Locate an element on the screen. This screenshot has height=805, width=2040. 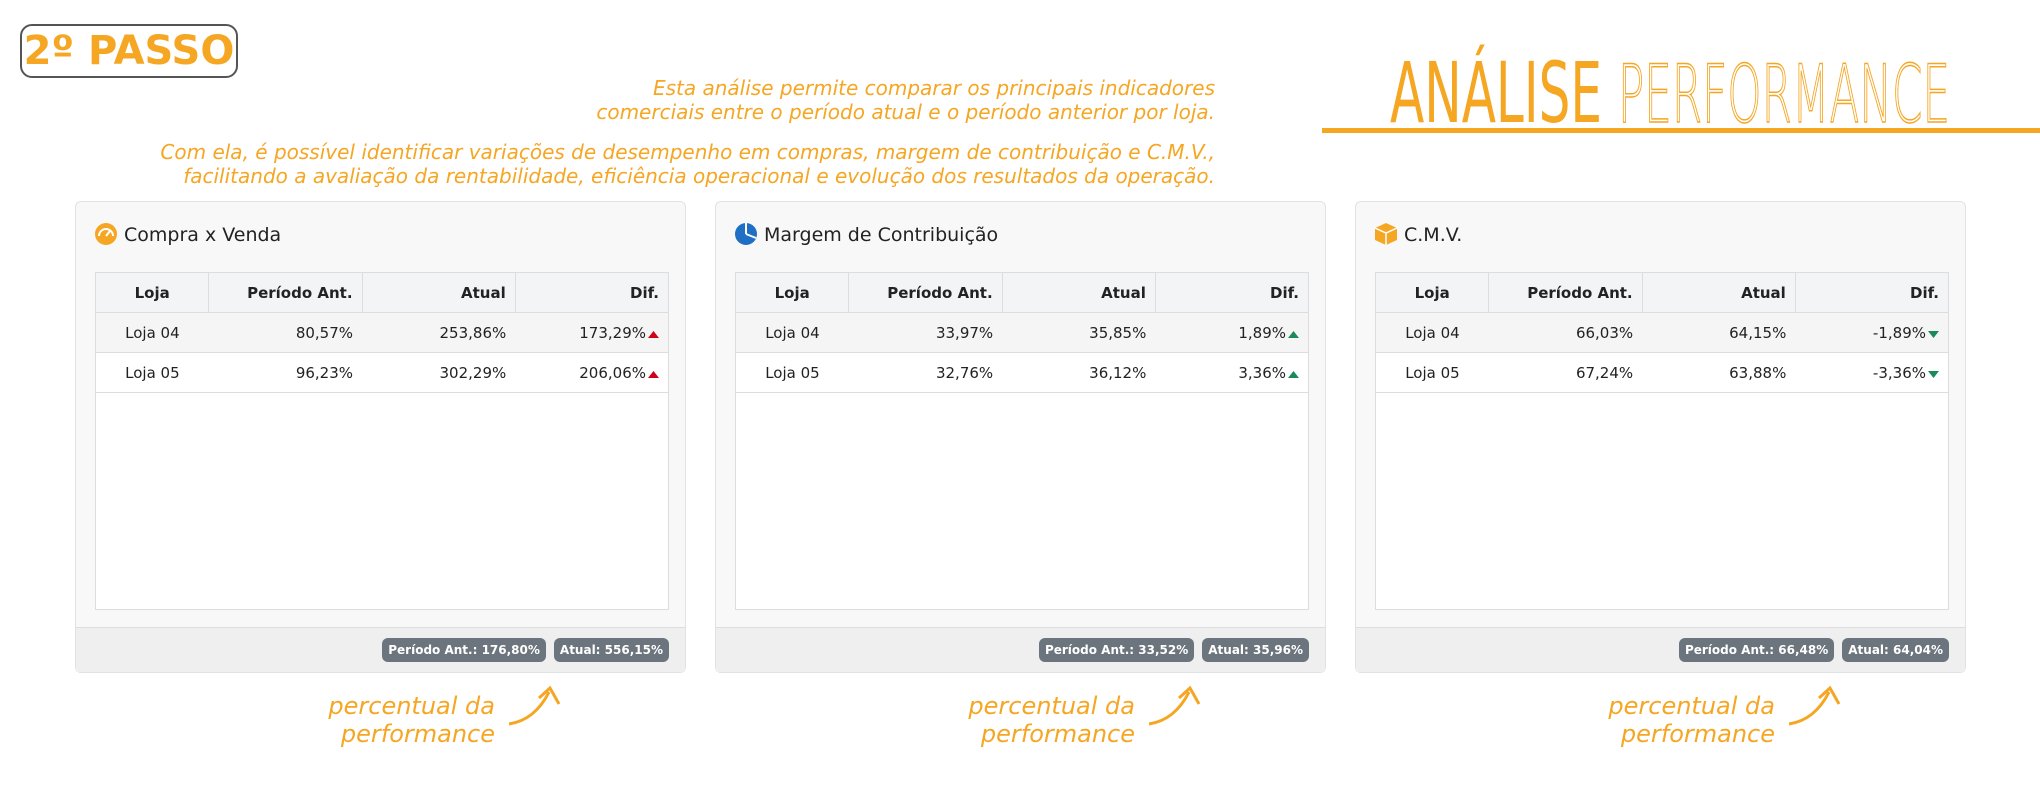
table-row: Loja 04 33,97% 35,85% 1,89% is located at coordinates (1022, 332).